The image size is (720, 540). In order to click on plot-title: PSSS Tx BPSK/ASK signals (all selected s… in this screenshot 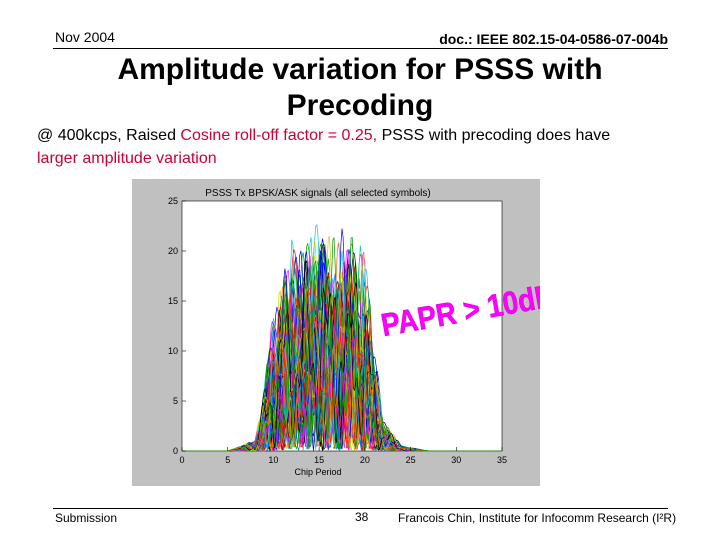, I will do `click(317, 193)`.